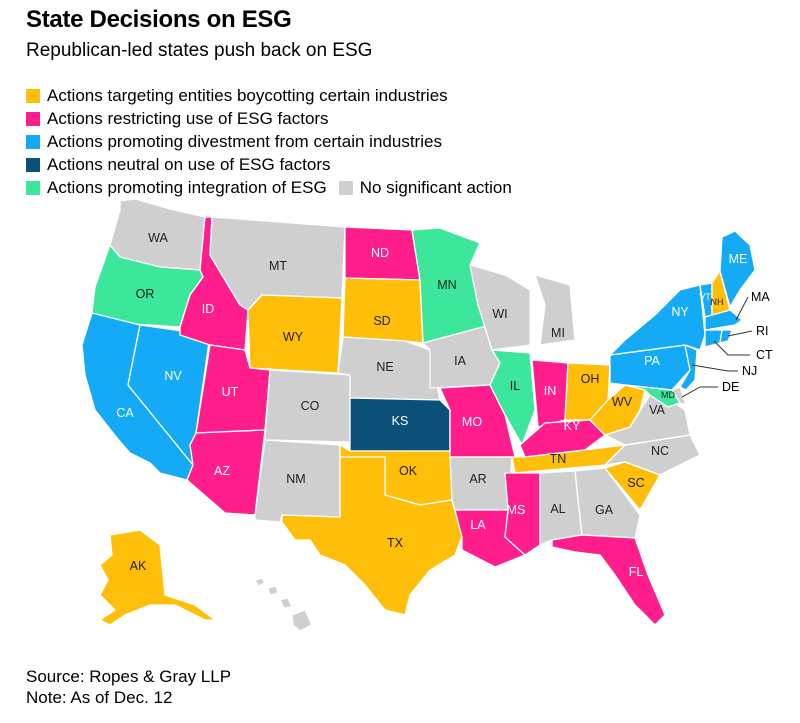  Describe the element at coordinates (737, 269) in the screenshot. I see `state-ME` at that location.